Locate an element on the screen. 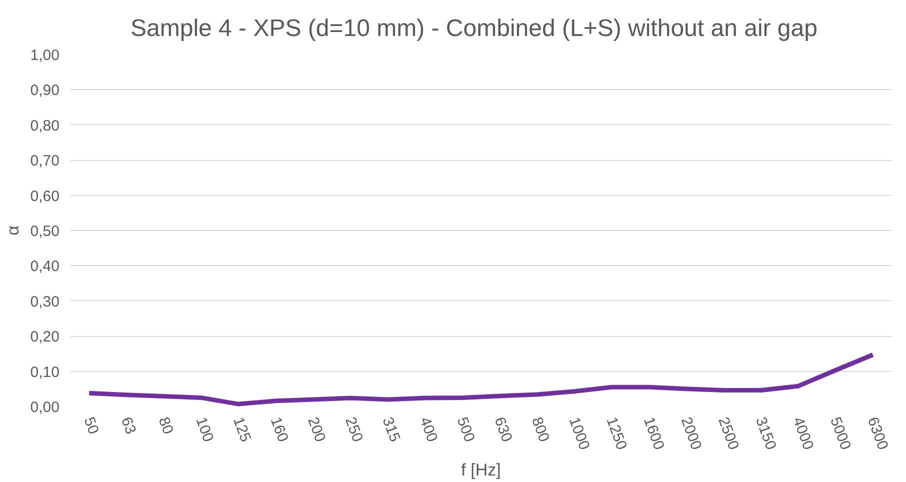 The width and height of the screenshot is (906, 482). x-tick-label: 1000 is located at coordinates (579, 433).